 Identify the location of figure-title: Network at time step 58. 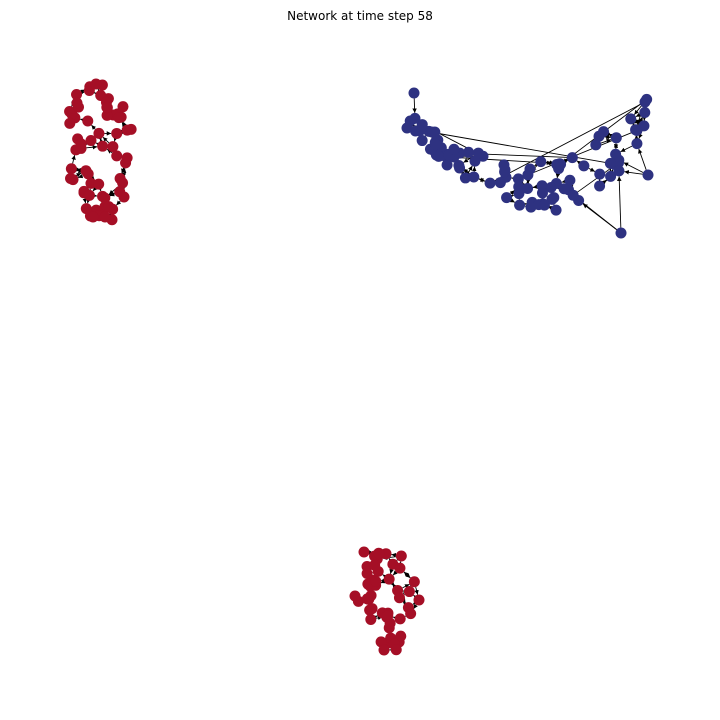
(360, 16).